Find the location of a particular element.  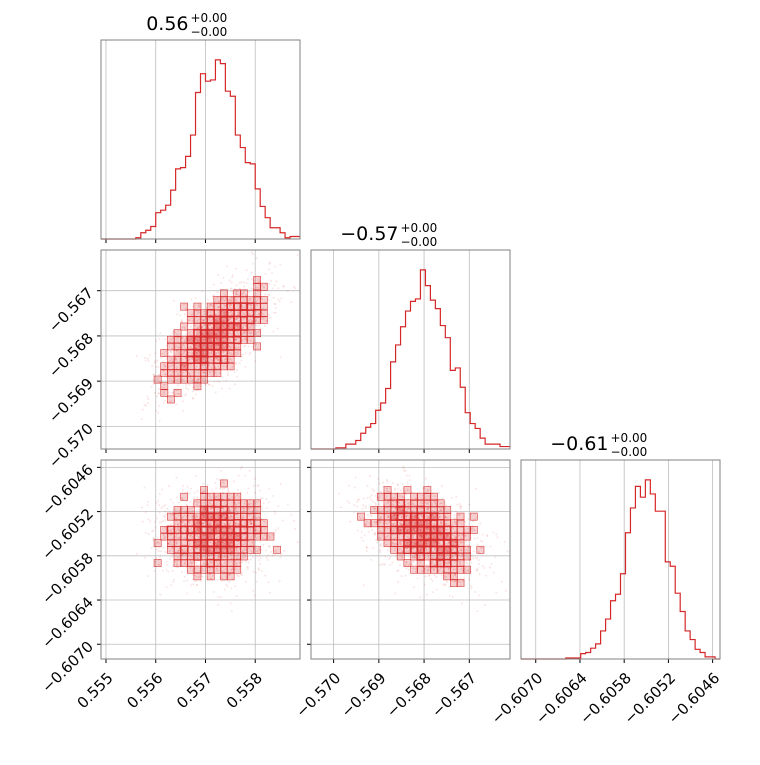

param-title-lower-1: −0.00 is located at coordinates (419, 242).